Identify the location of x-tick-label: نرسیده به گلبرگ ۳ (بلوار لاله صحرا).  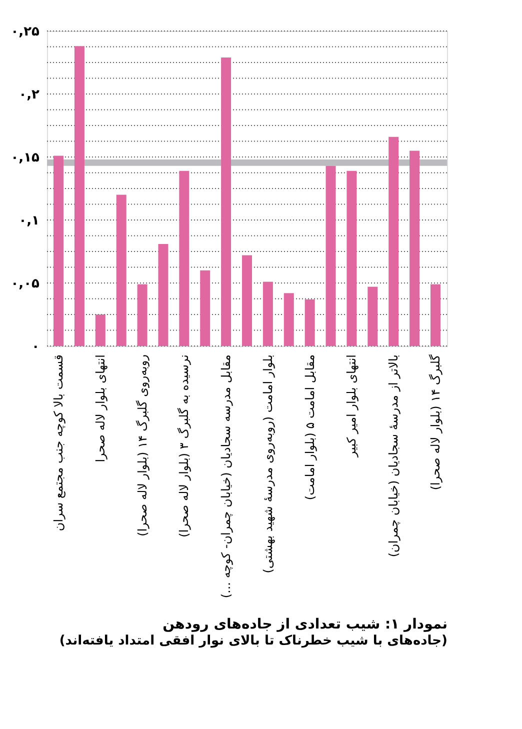
(184, 446).